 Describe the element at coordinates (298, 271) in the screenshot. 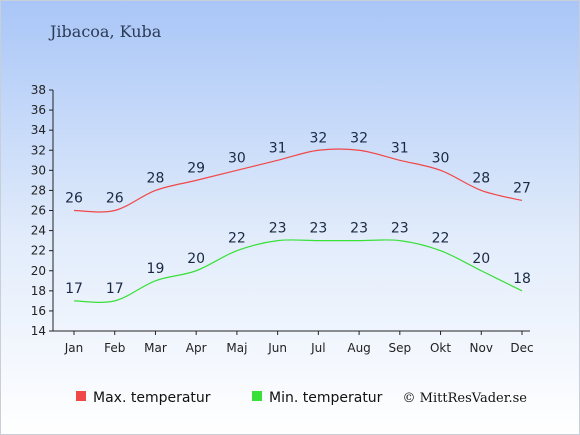

I see `min-temperature-line` at that location.